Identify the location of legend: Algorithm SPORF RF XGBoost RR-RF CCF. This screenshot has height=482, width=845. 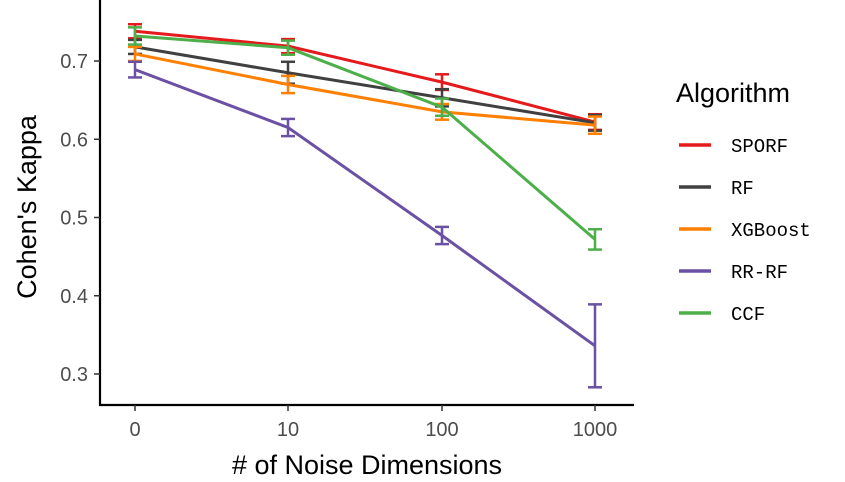
(743, 202).